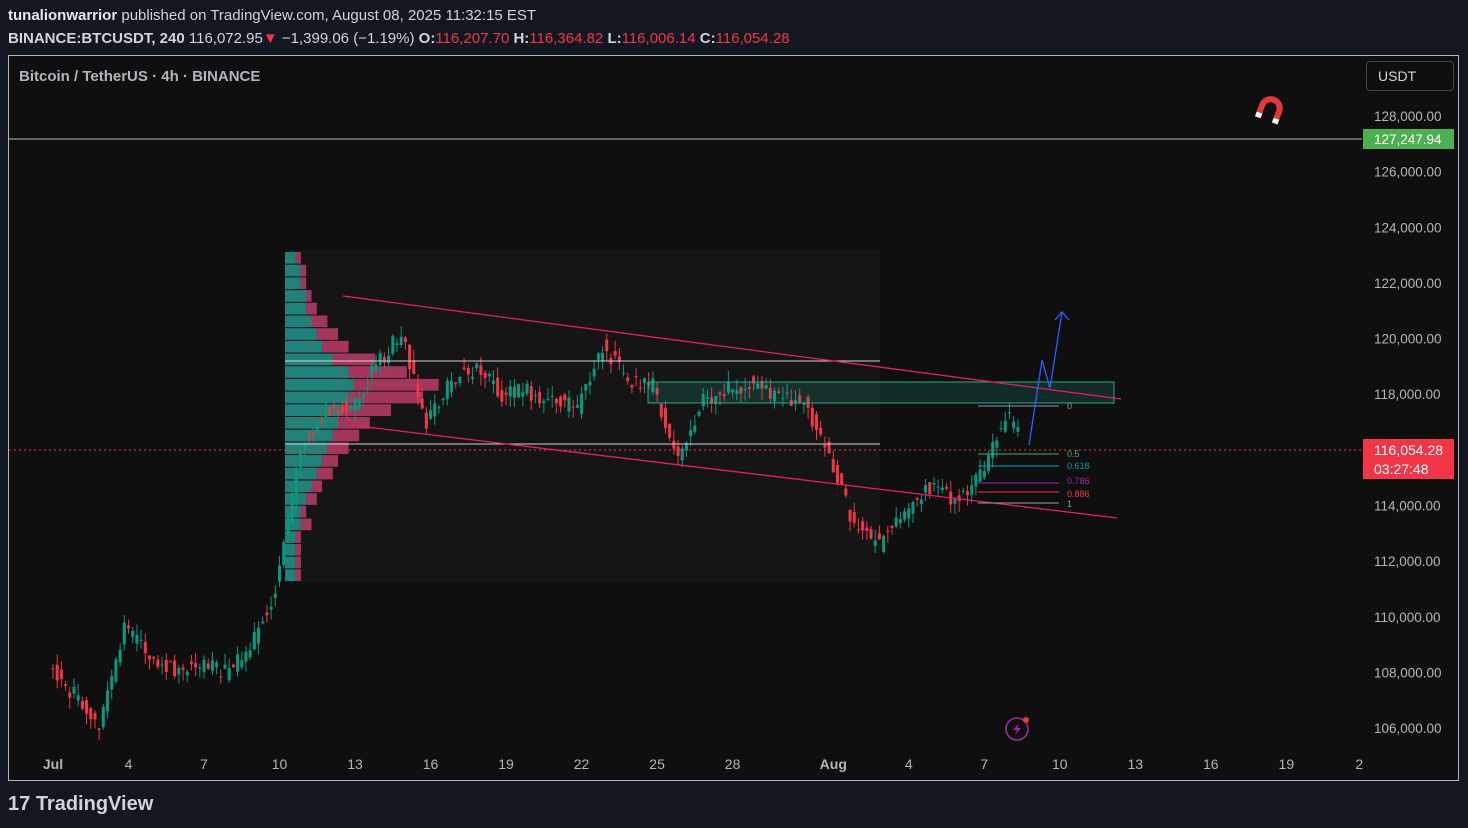  Describe the element at coordinates (1017, 729) in the screenshot. I see `lightning-alert-icon` at that location.